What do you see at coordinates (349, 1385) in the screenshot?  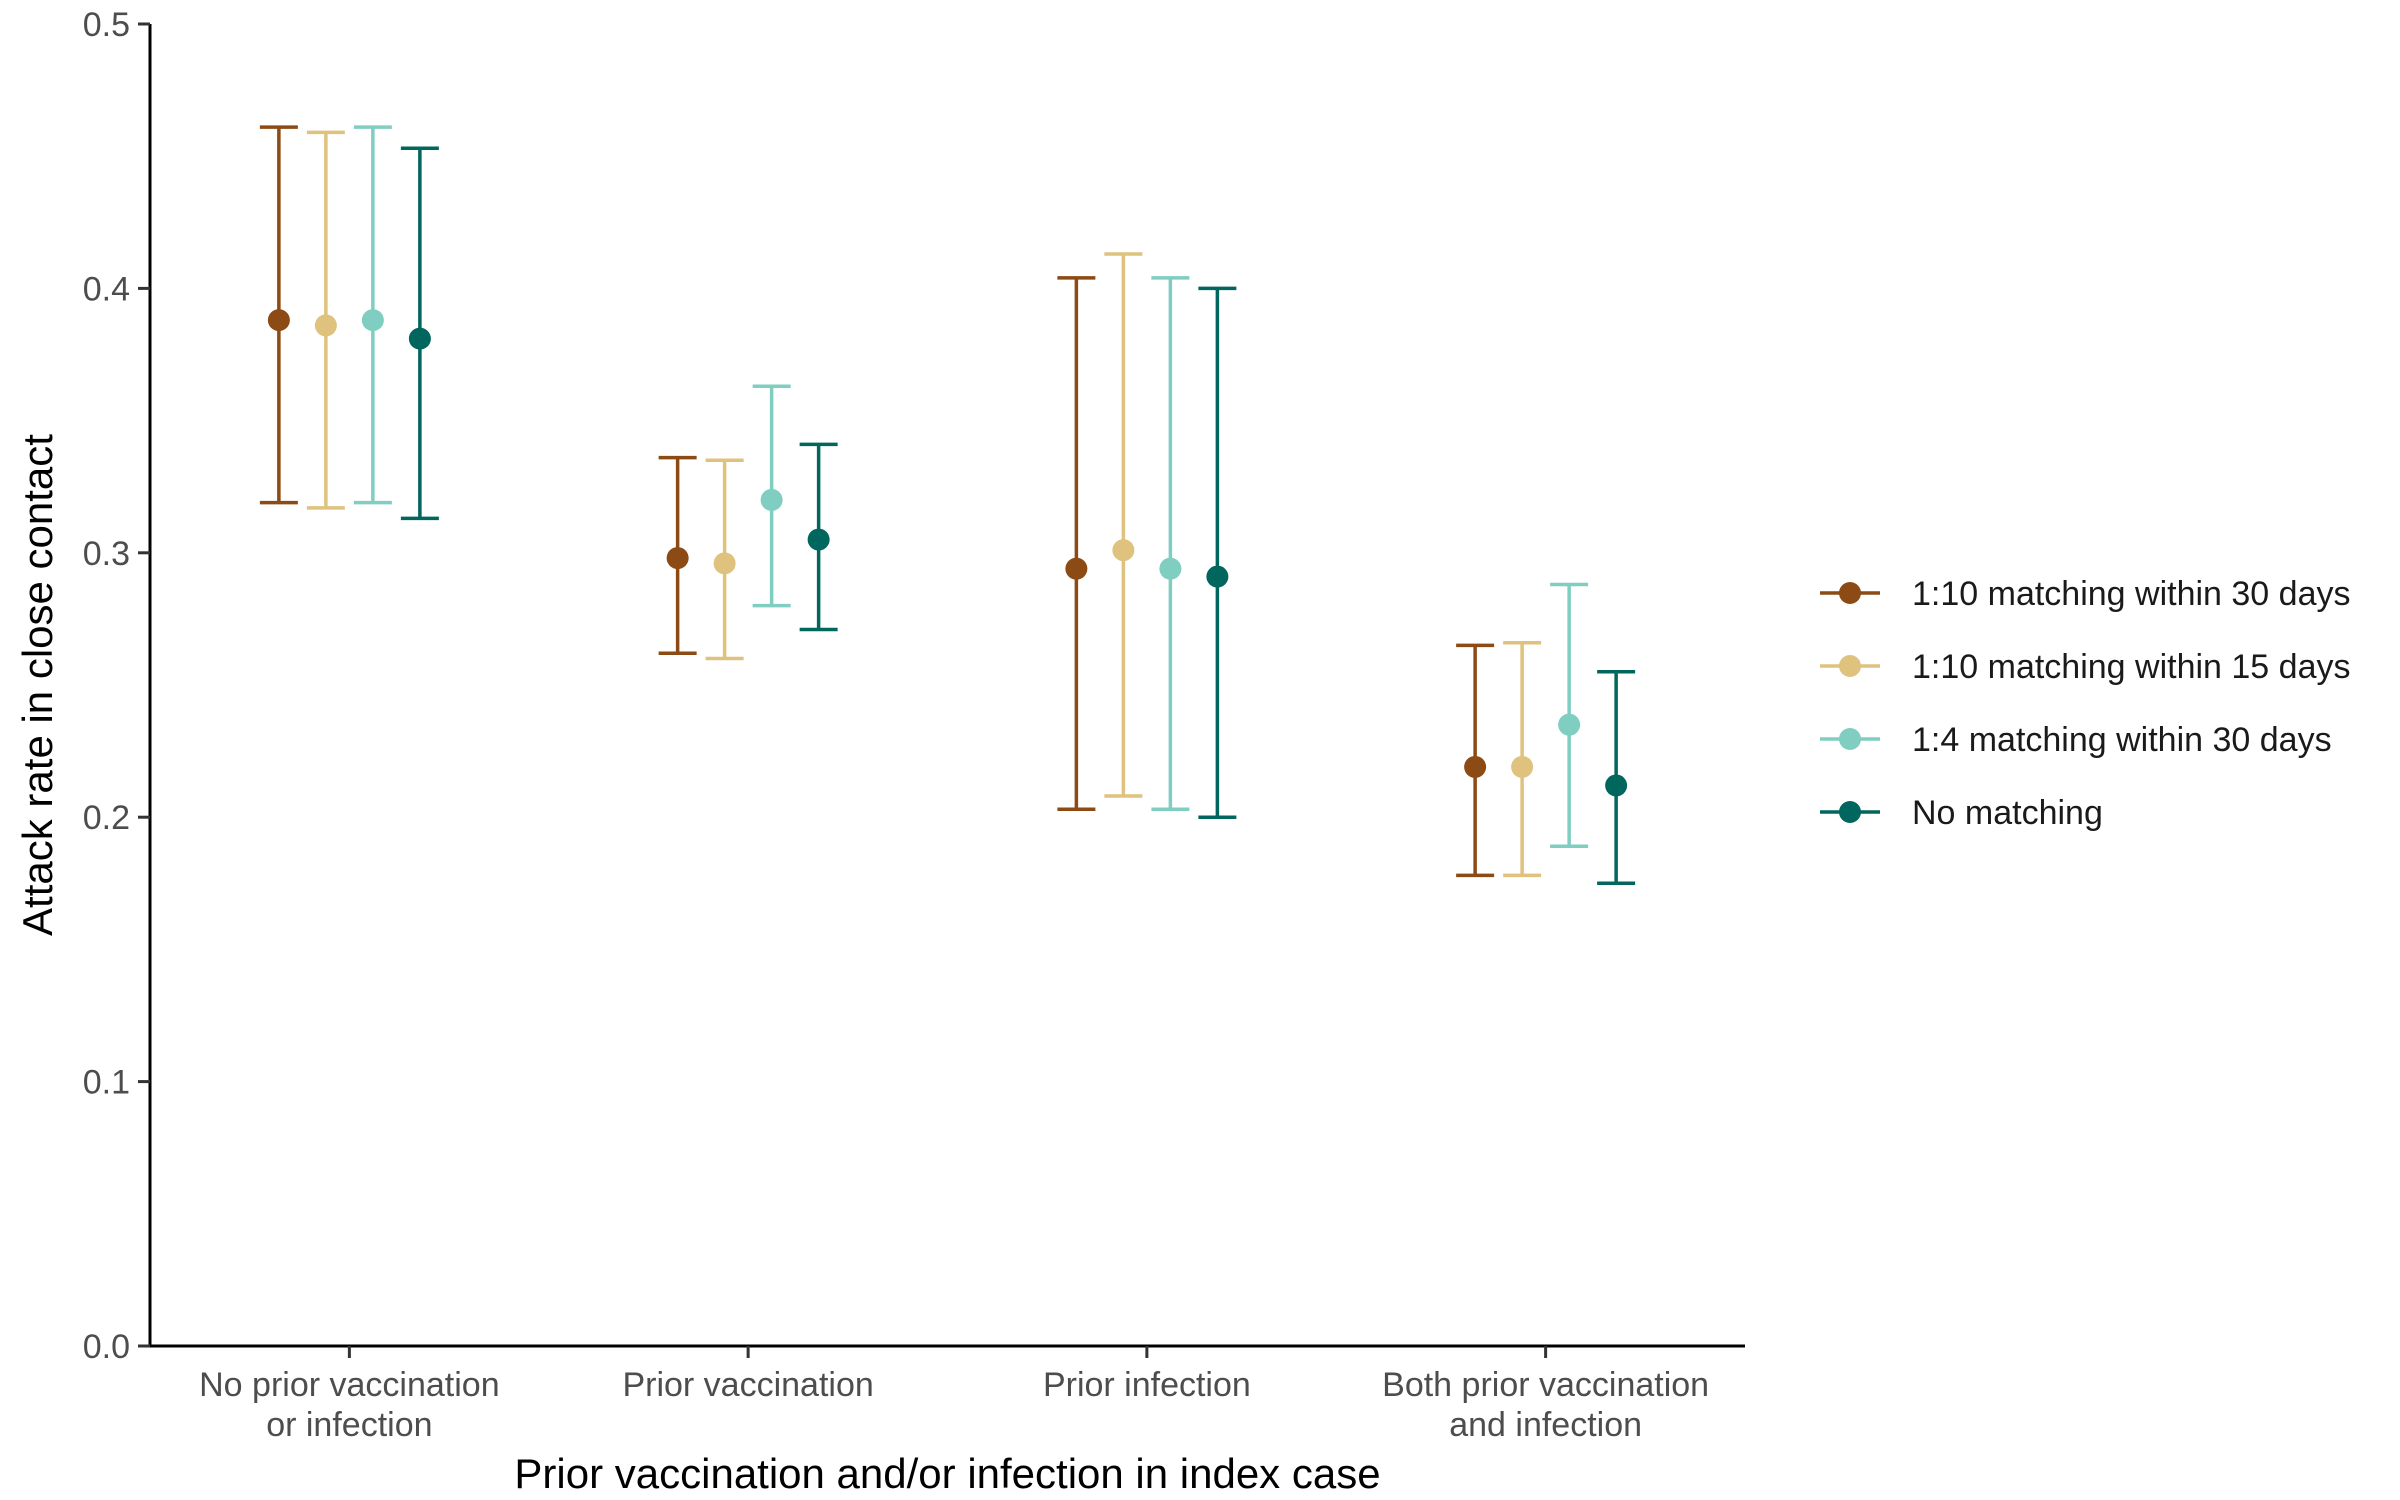 I see `x-tick-label: No prior vaccination` at bounding box center [349, 1385].